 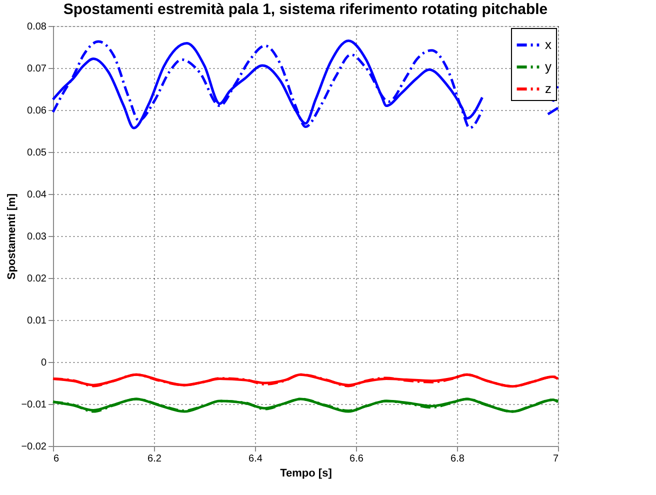 What do you see at coordinates (37, 195) in the screenshot?
I see `y-tick-label: 0.04` at bounding box center [37, 195].